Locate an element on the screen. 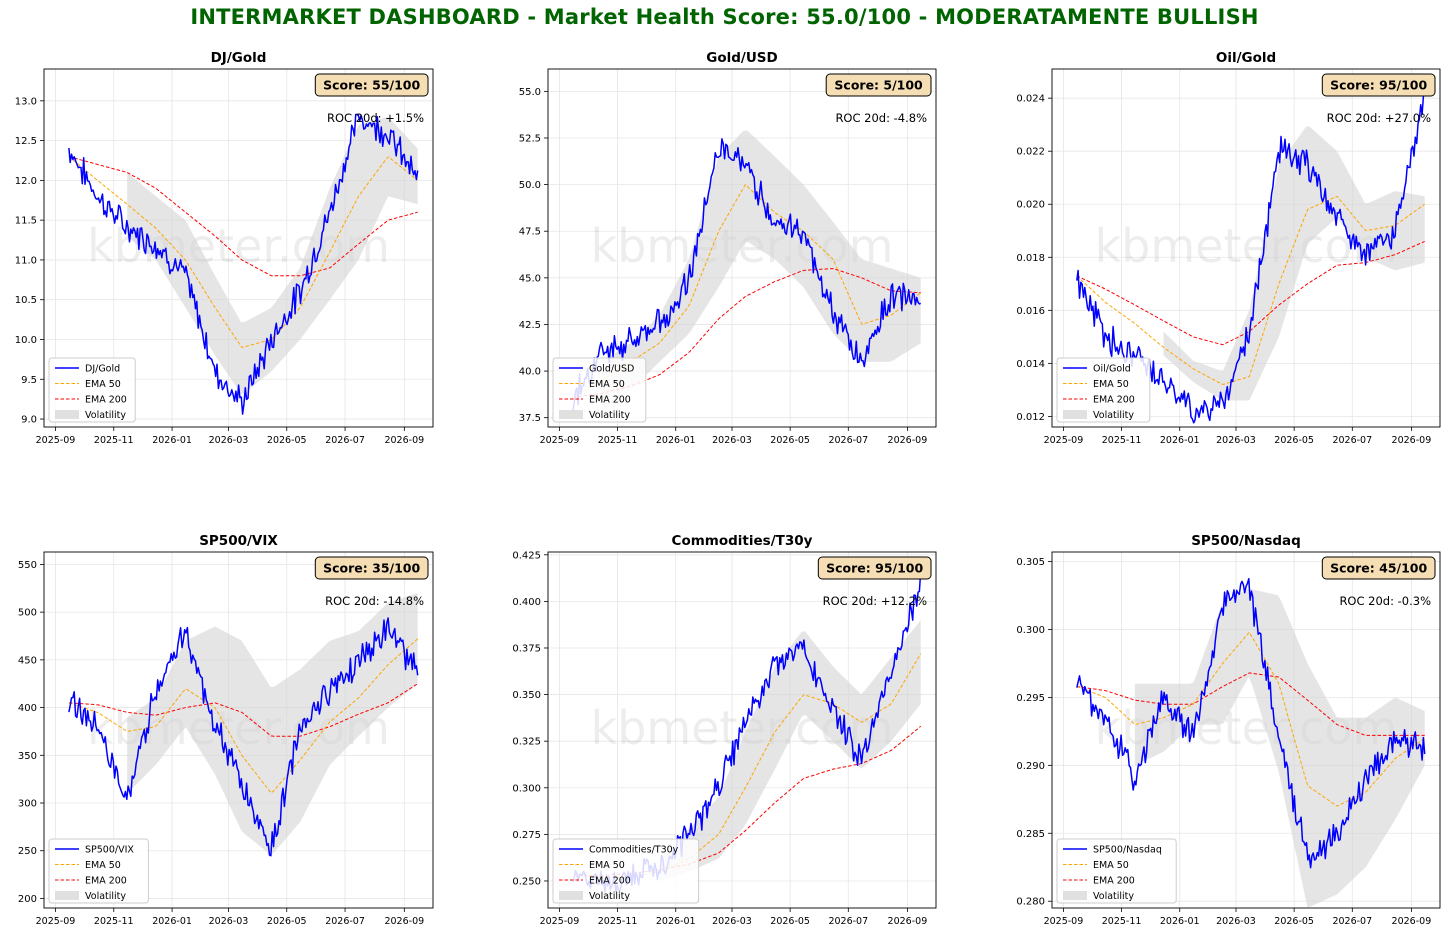  y-tick-label: 9.0 is located at coordinates (29, 420).